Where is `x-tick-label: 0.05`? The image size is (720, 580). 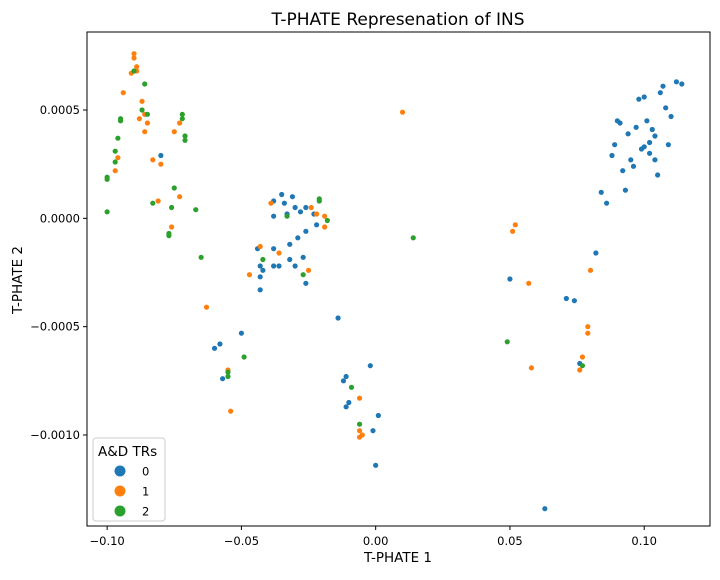
x-tick-label: 0.05 is located at coordinates (510, 541).